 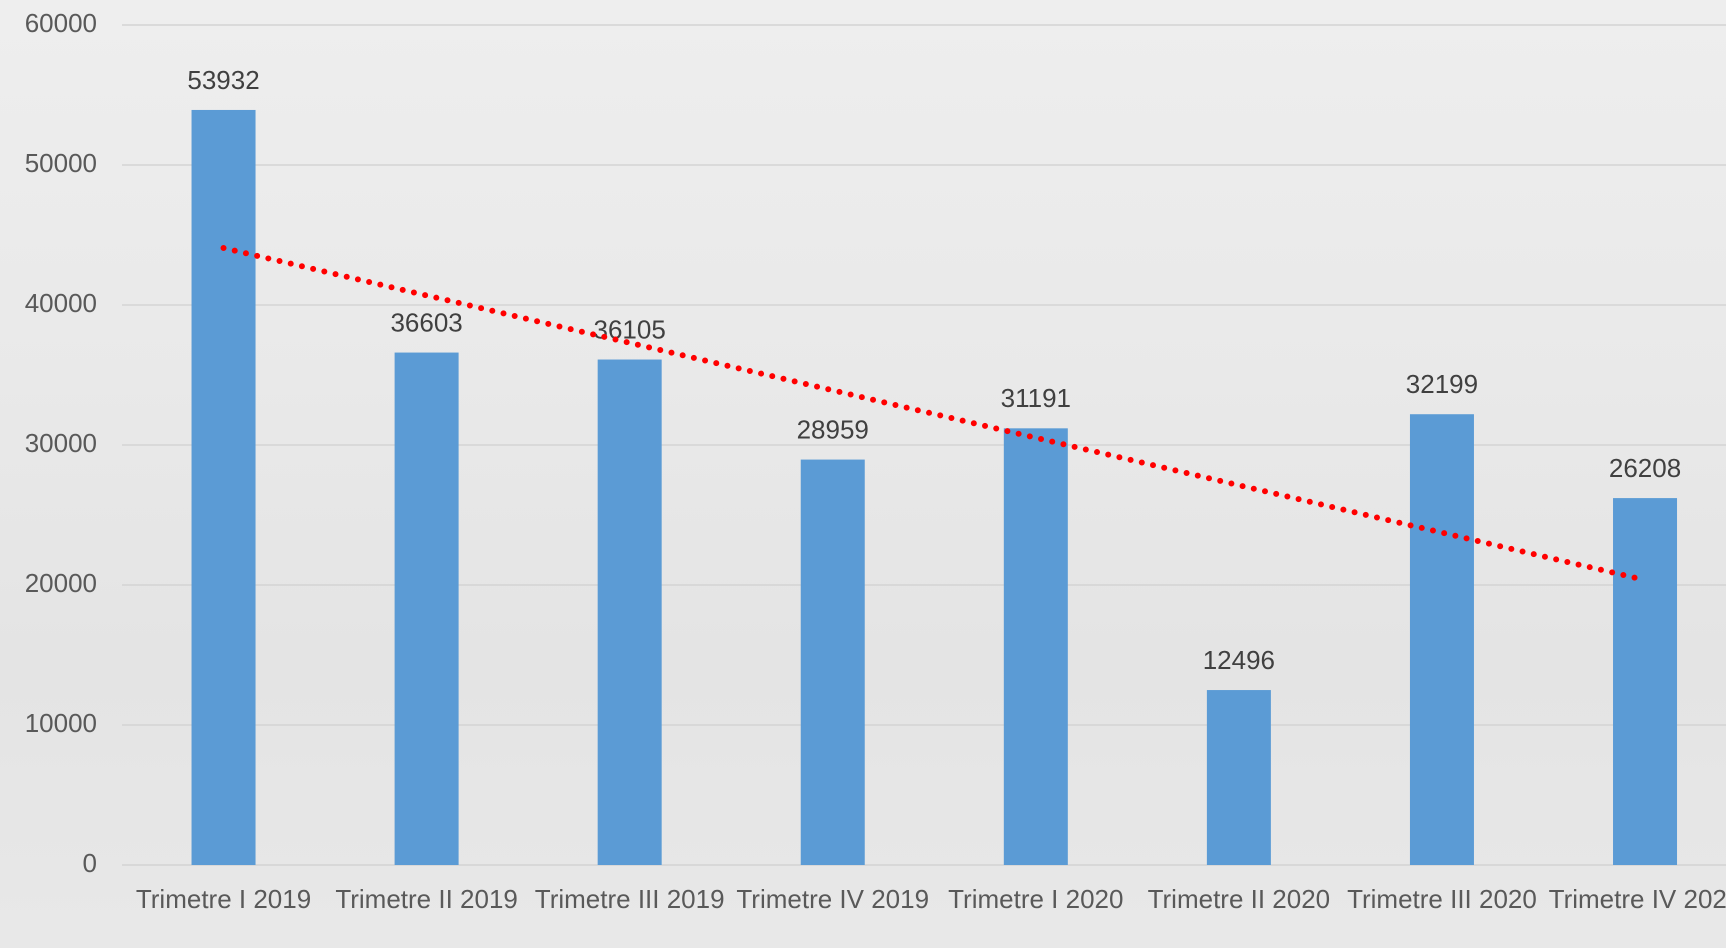 I want to click on data-label: 36603, so click(x=426, y=322).